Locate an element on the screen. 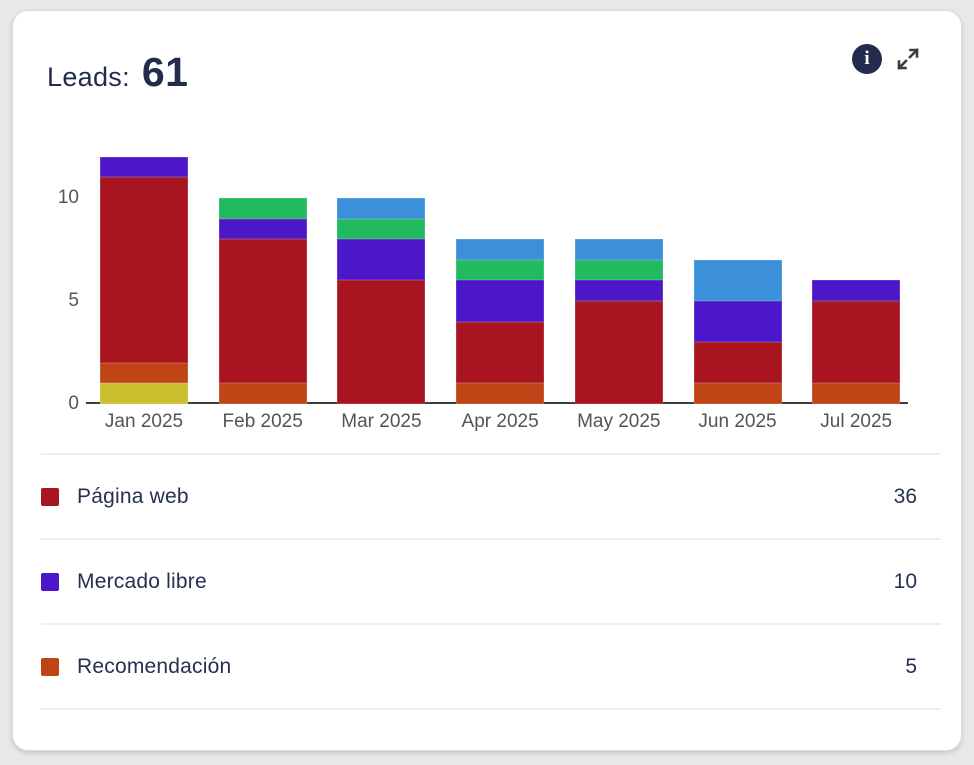  x-axis-category-label: Feb 2025 is located at coordinates (262, 421).